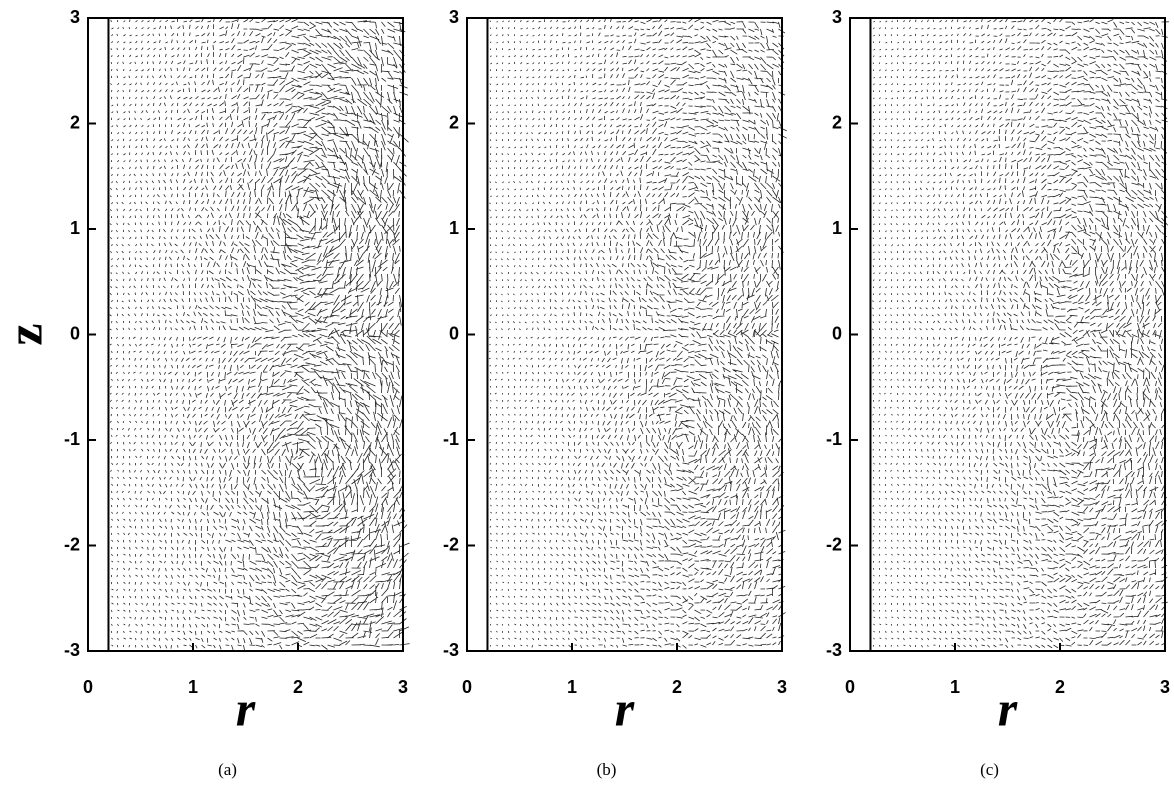  I want to click on caption: (c), so click(989, 769).